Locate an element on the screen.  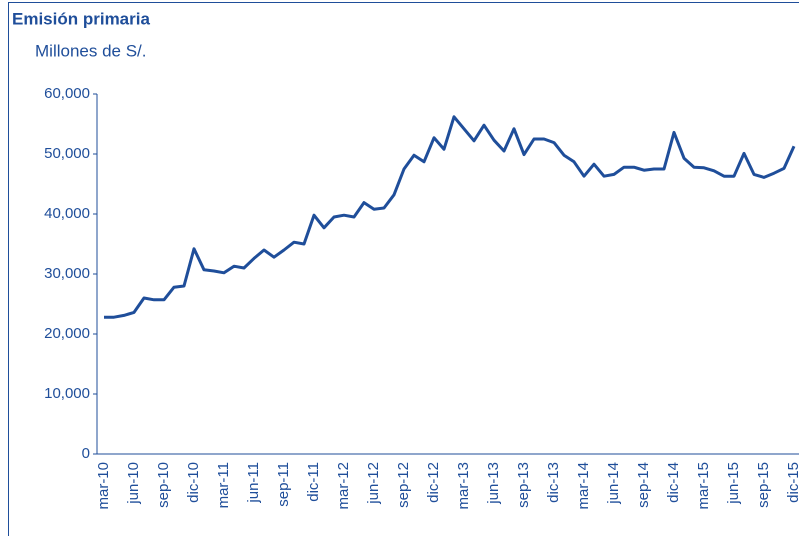
y-tick-label: 60,000 is located at coordinates (67, 93).